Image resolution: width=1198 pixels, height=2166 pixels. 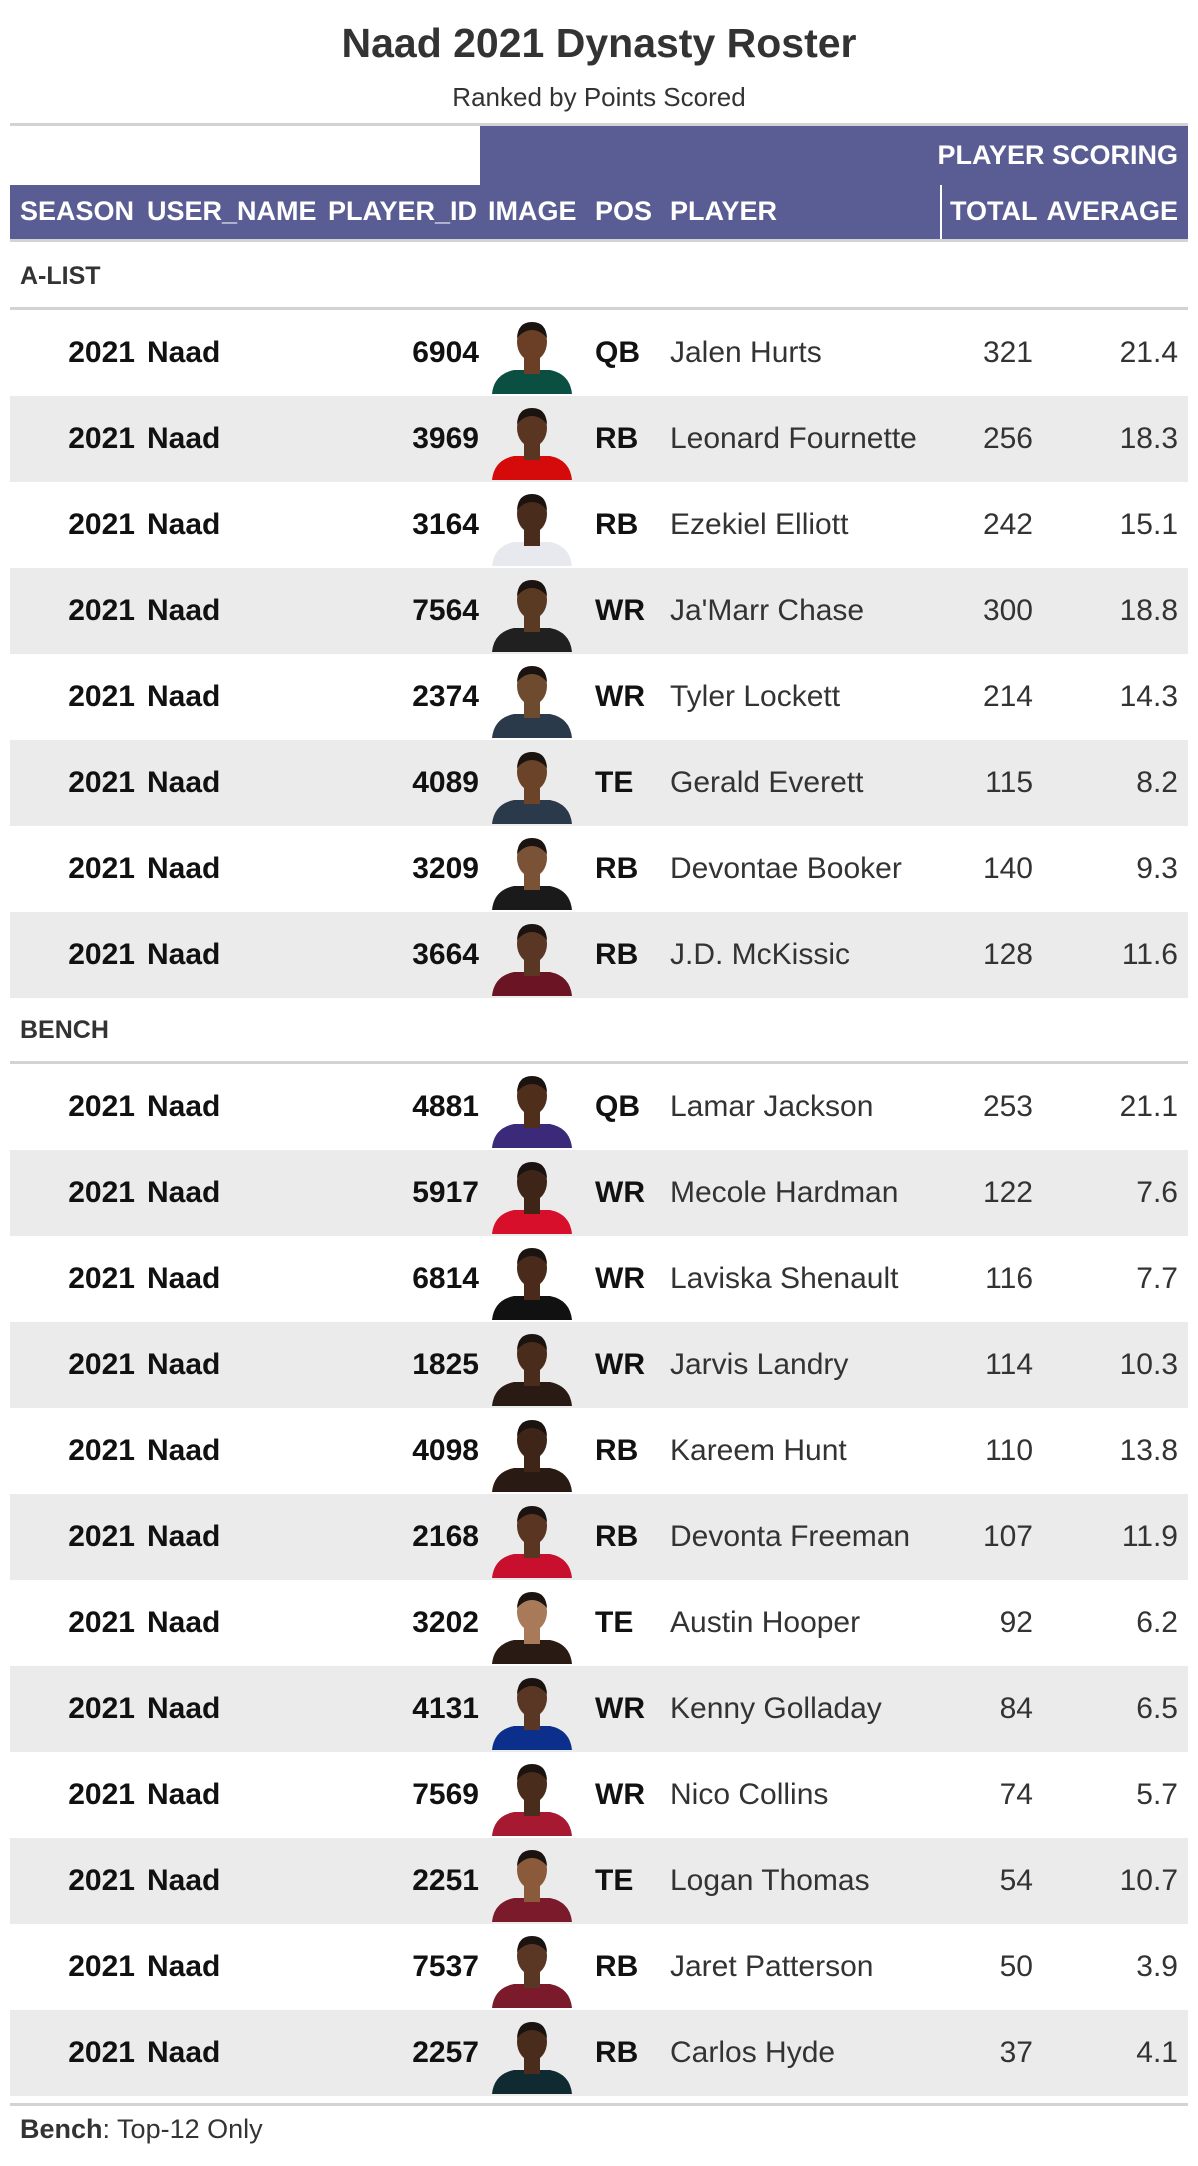 What do you see at coordinates (445, 1364) in the screenshot?
I see `player-id-cell: 1825` at bounding box center [445, 1364].